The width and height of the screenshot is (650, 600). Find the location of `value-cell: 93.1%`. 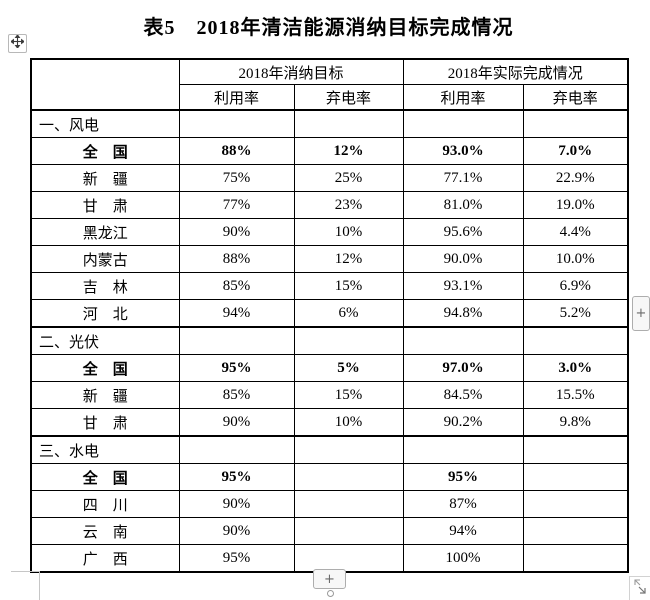

value-cell: 93.1% is located at coordinates (463, 286).